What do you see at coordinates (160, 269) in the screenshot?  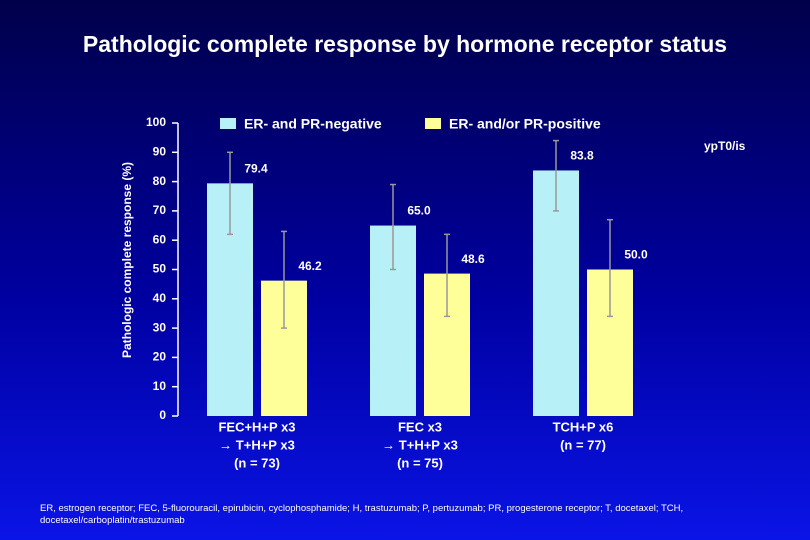 I see `y-tick-label: 50` at bounding box center [160, 269].